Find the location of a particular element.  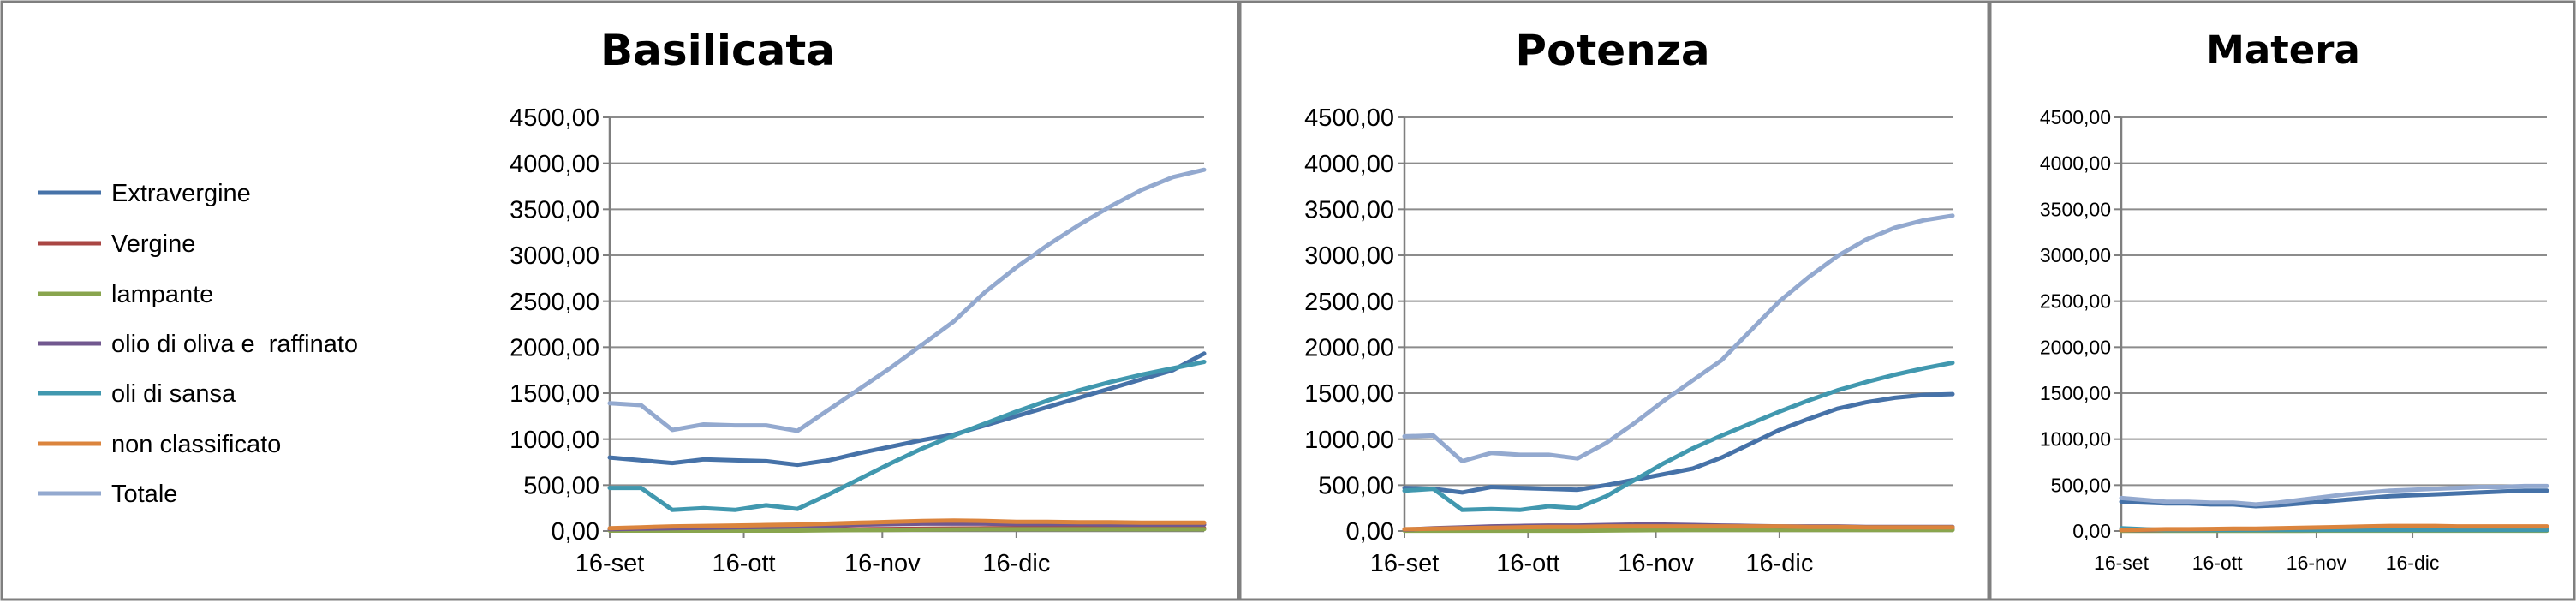

legend-label-olio-di-oliva-e-raffinato: olio di oliva e raffinato is located at coordinates (235, 345).